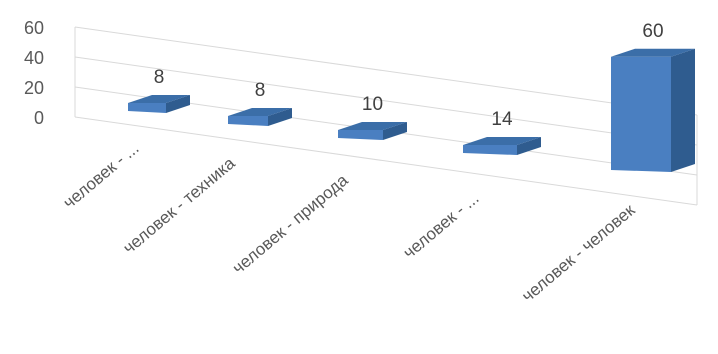 The width and height of the screenshot is (718, 354). I want to click on data-label: 14, so click(502, 119).